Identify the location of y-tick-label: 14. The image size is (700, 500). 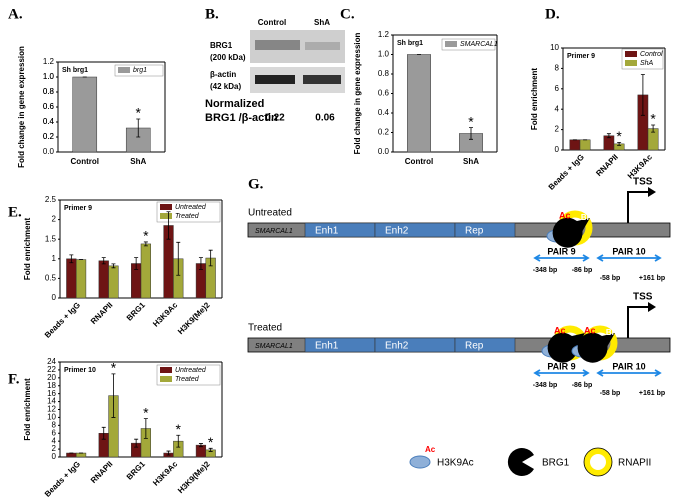
(51, 401).